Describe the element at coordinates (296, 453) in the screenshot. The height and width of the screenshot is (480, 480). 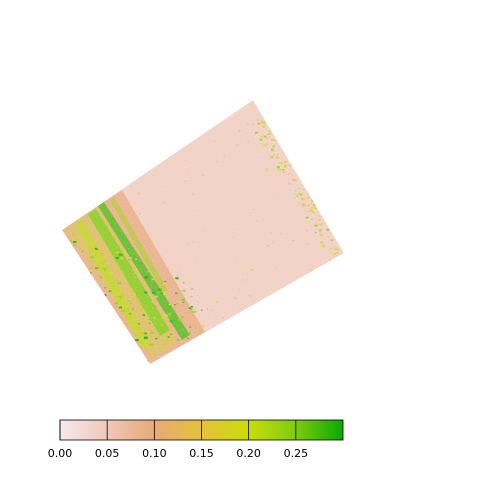
I see `legend-tick-label: 0.25` at that location.